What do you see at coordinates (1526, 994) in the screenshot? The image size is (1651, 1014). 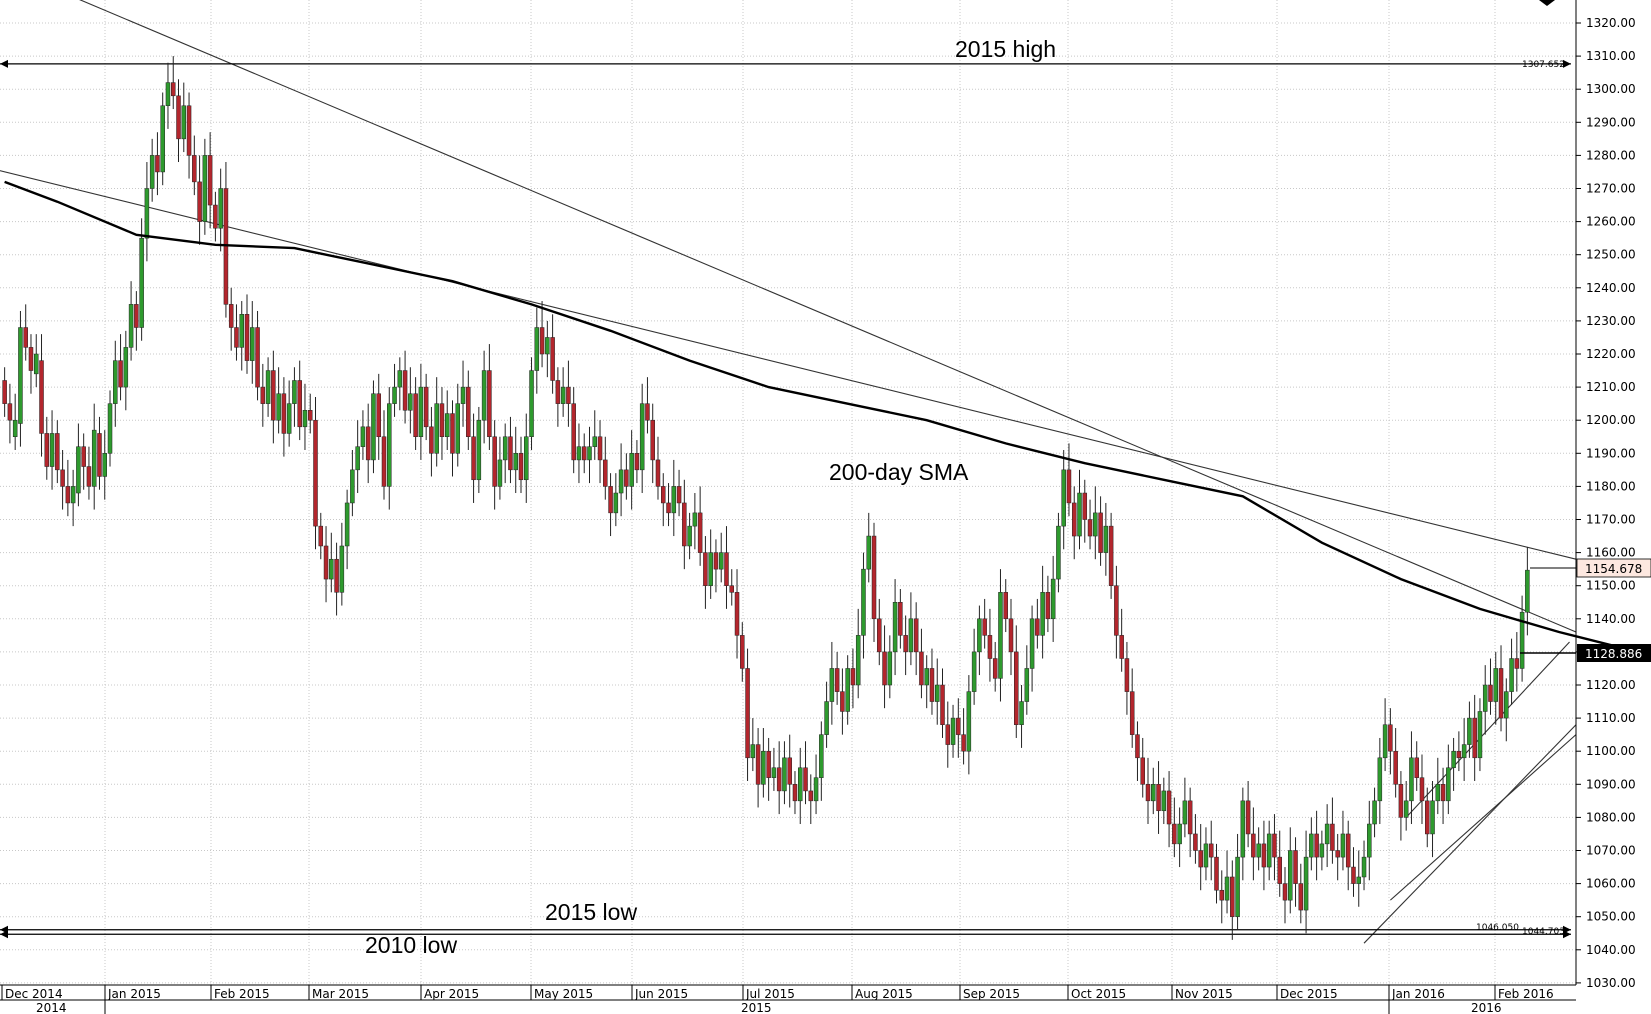 I see `x-tick-label: Feb 2016` at bounding box center [1526, 994].